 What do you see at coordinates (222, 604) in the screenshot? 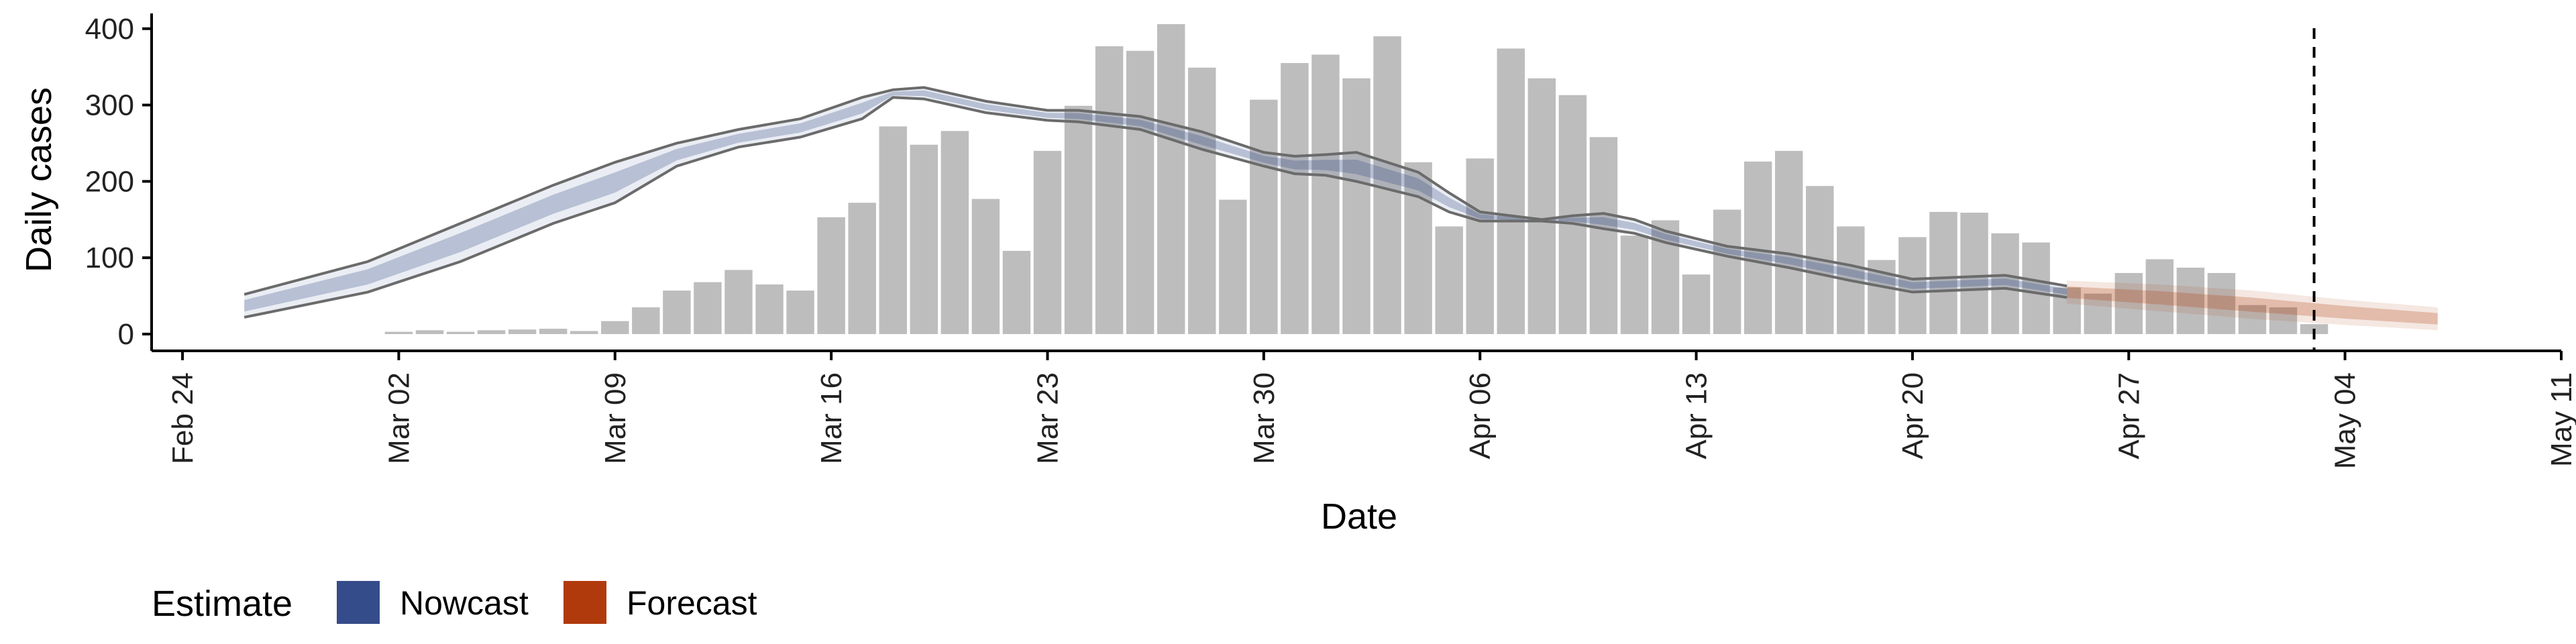
I see `legend-title: Estimate` at bounding box center [222, 604].